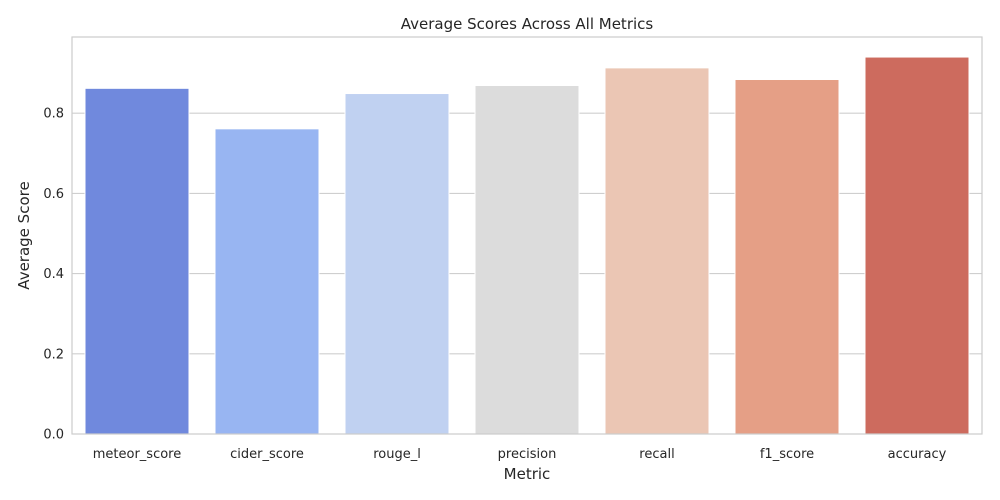 The image size is (1000, 500). I want to click on y-tick-label: 0.8, so click(53, 114).